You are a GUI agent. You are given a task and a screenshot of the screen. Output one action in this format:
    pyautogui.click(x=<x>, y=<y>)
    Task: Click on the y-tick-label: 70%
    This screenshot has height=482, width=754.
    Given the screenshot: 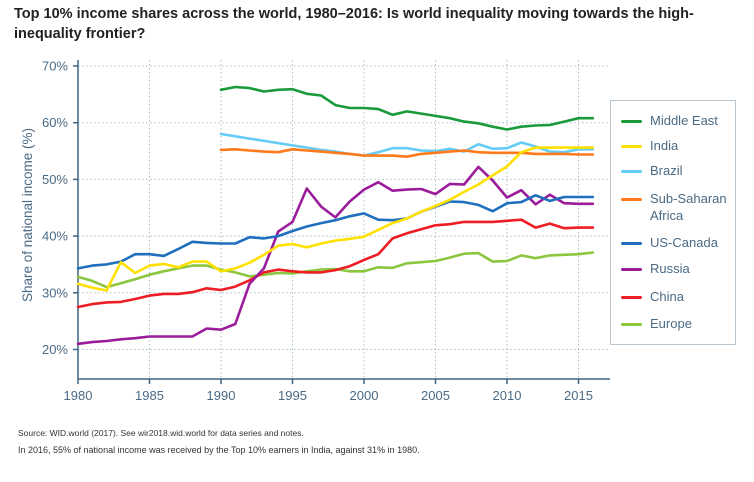 What is the action you would take?
    pyautogui.click(x=55, y=66)
    